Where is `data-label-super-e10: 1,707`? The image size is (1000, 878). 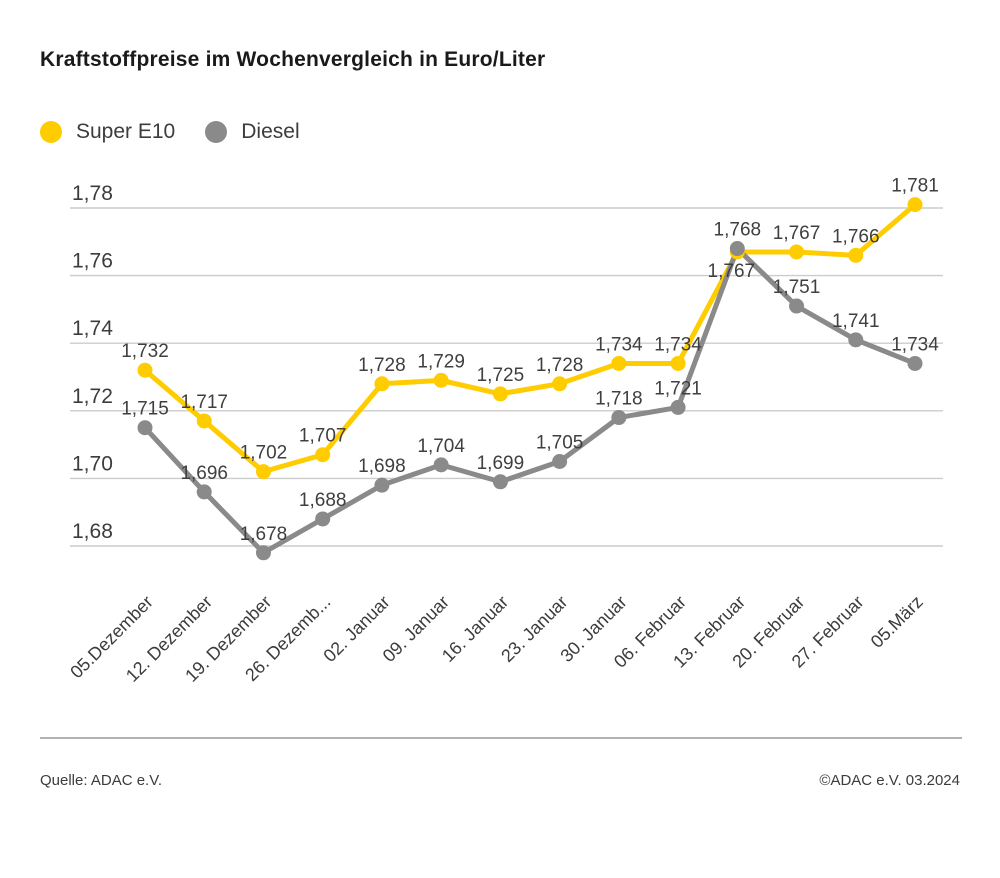 data-label-super-e10: 1,707 is located at coordinates (323, 436).